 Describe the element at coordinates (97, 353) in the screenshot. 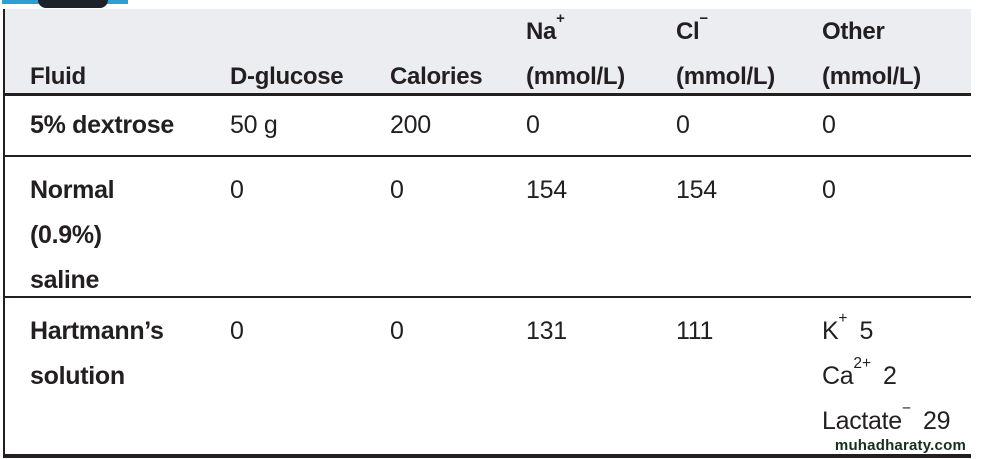

I see `cell-fluid: Hartmann’s solution` at that location.